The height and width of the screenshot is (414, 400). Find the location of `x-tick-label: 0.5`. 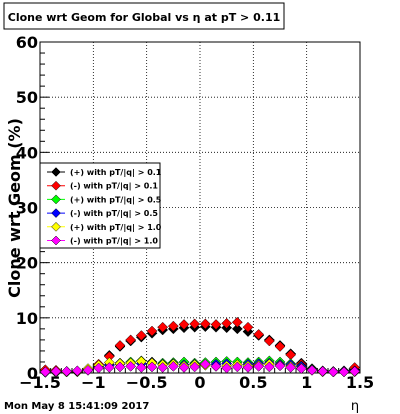

x-tick-label: 0.5 is located at coordinates (253, 382).